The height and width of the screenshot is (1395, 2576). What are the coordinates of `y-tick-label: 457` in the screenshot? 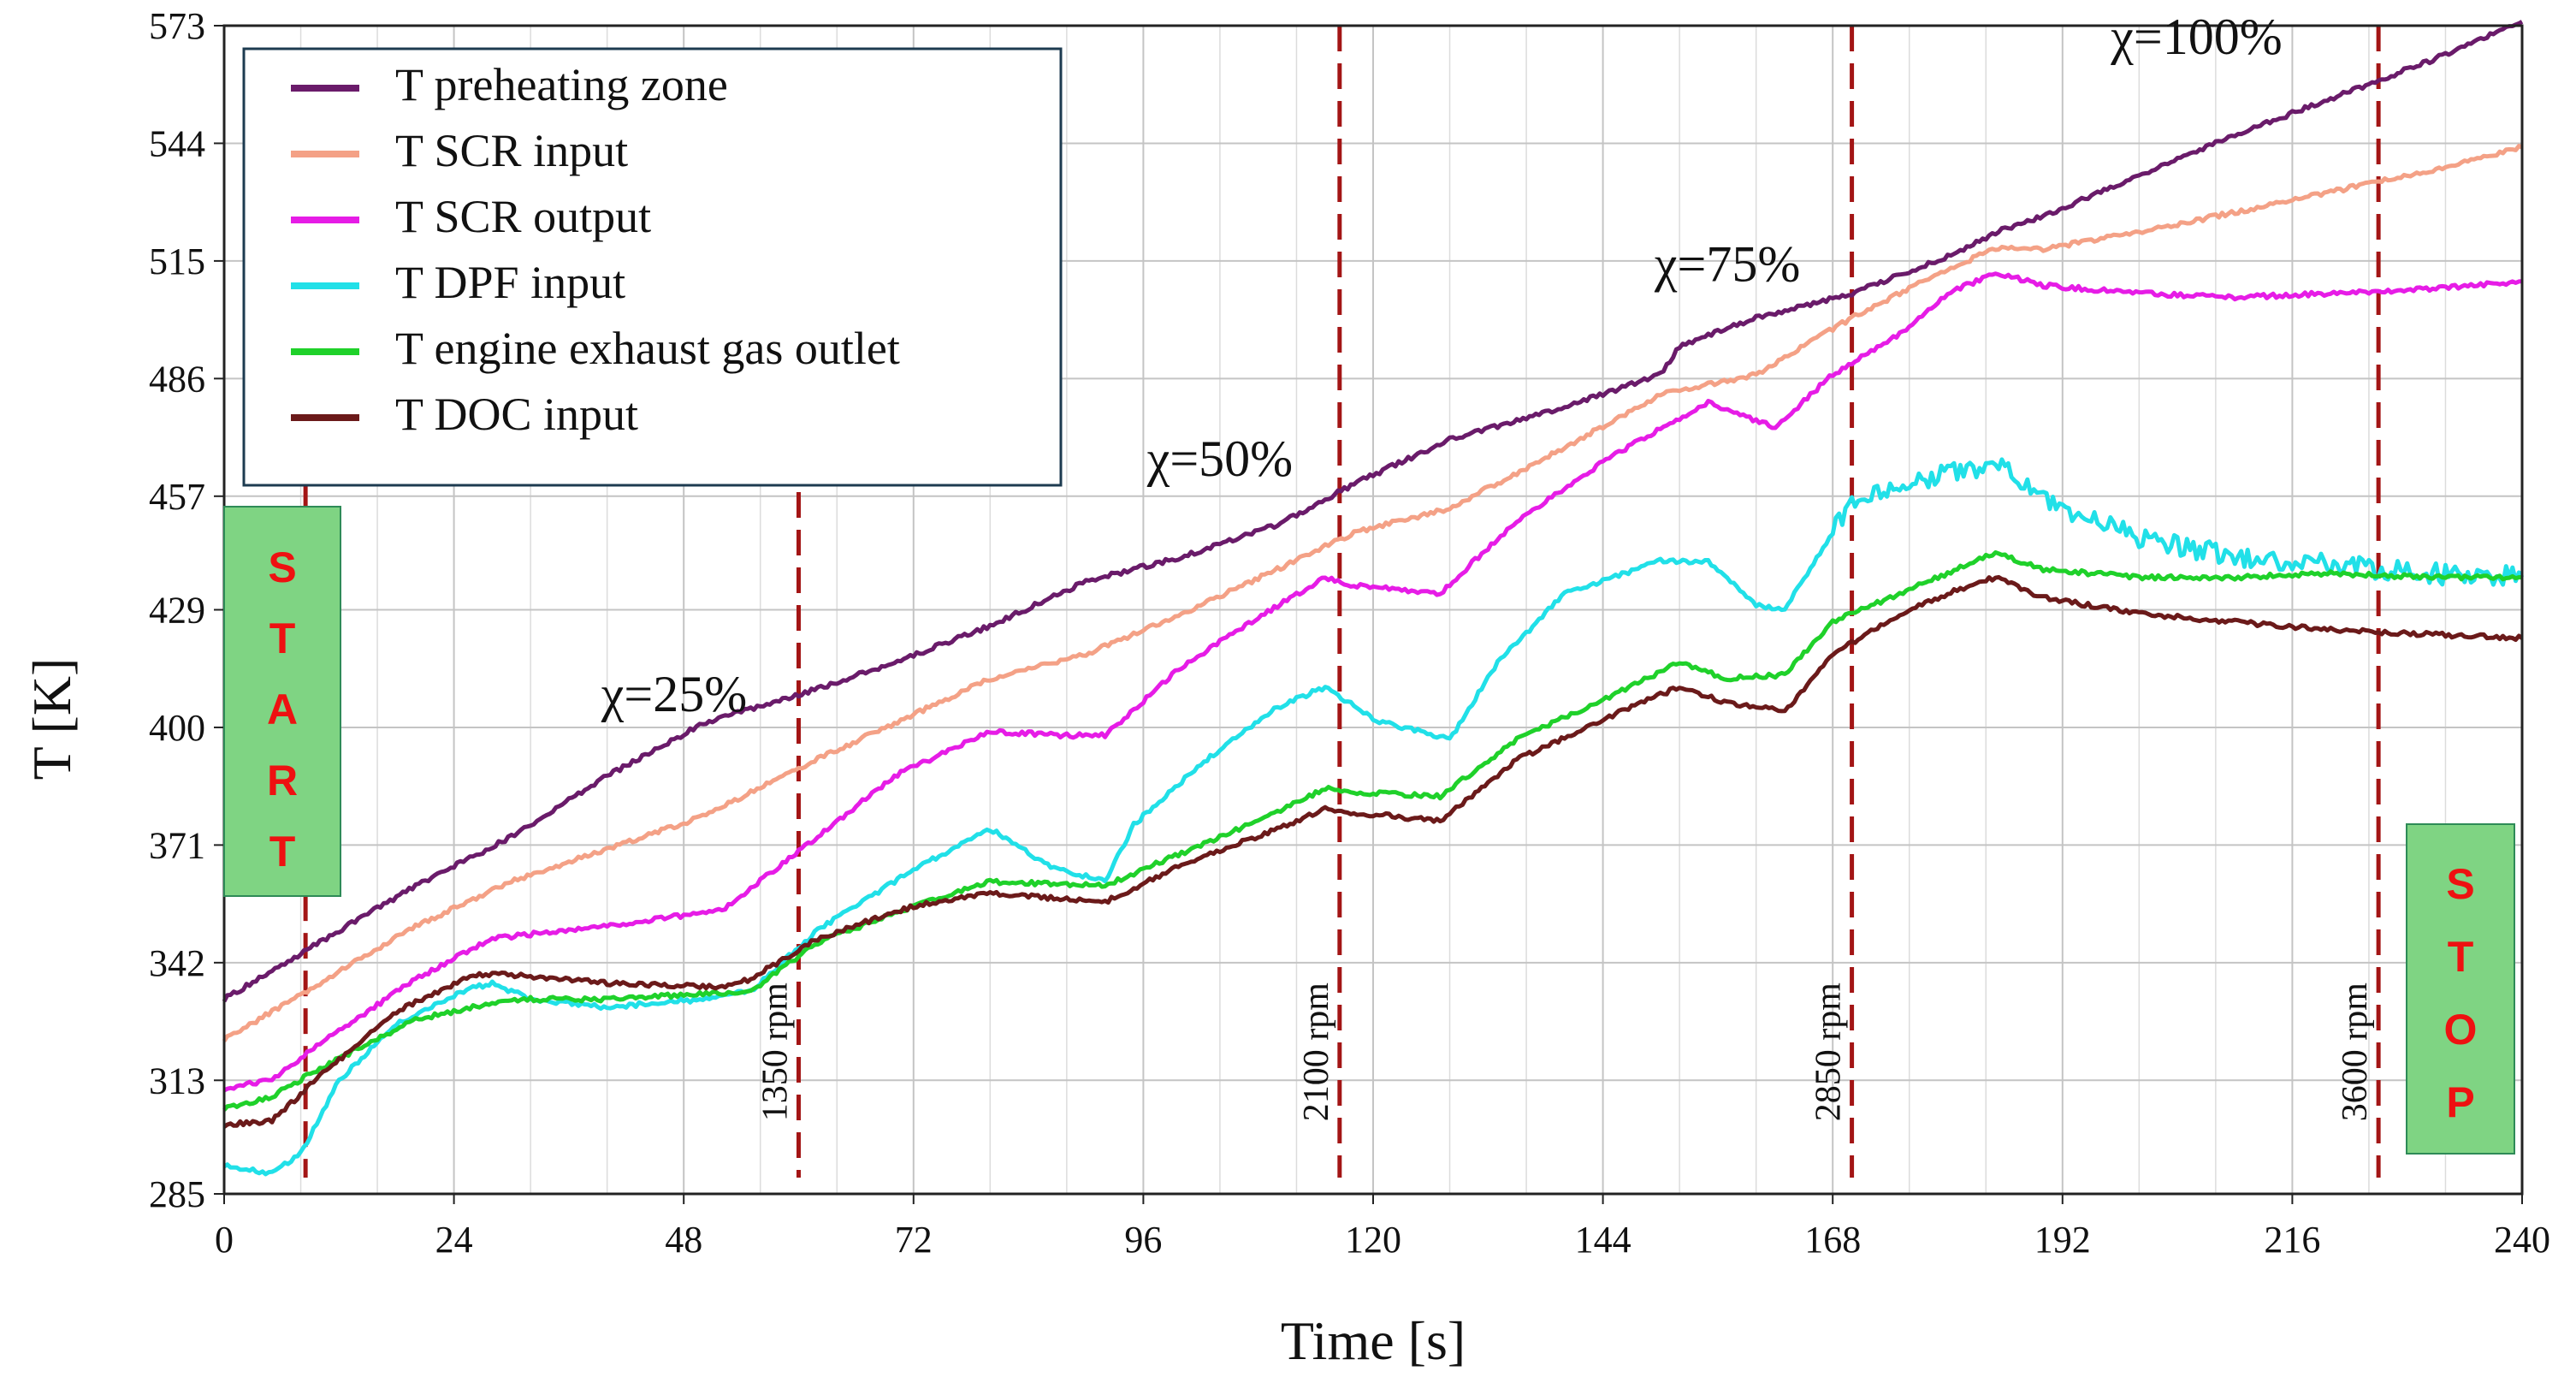 It's located at (177, 497).